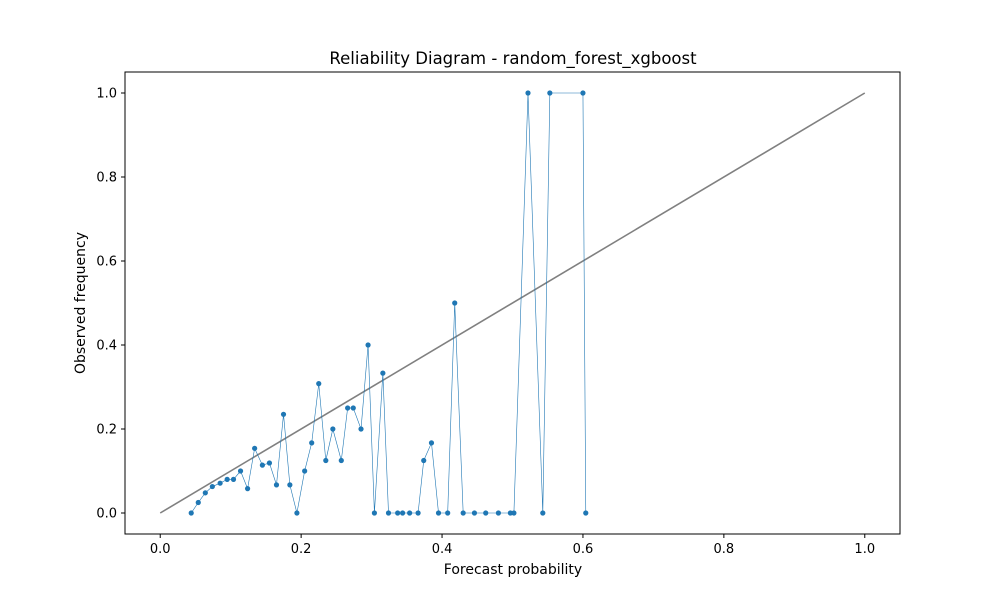 The height and width of the screenshot is (600, 1000). Describe the element at coordinates (106, 430) in the screenshot. I see `y-tick-label: 0.2` at that location.